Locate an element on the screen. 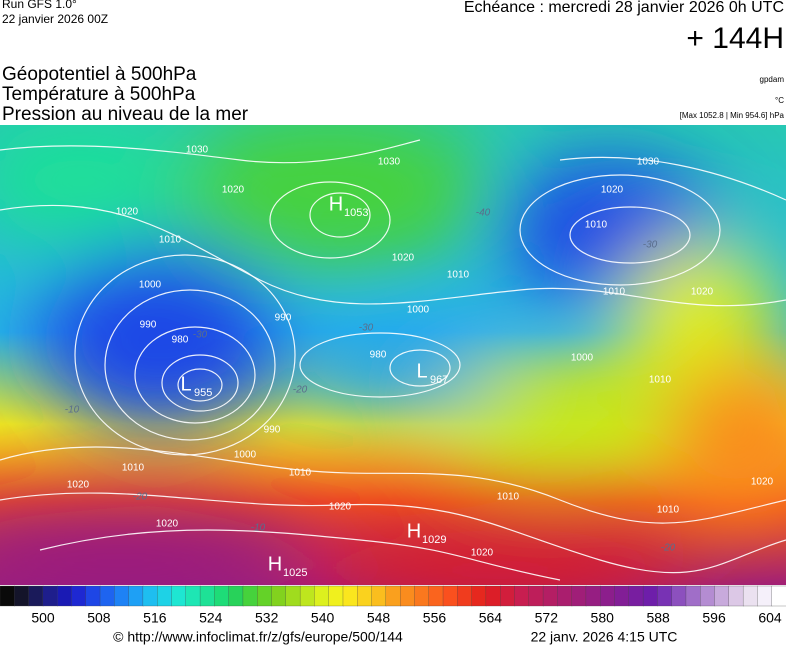  colorbar-tick-label: 596 is located at coordinates (714, 618).